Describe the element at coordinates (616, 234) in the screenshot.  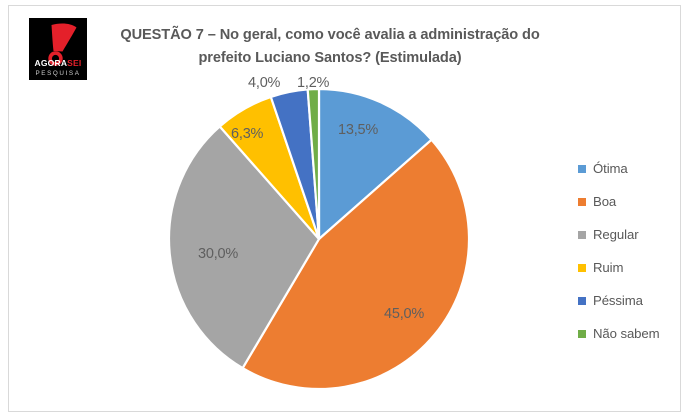
I see `legend-label-regular: Regular` at that location.